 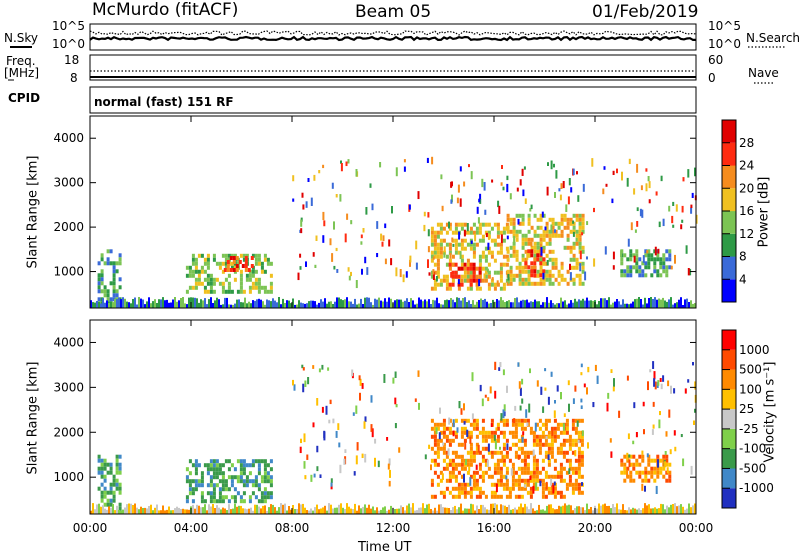 I want to click on velocity-colorbar-tick-label: -1000, so click(x=756, y=488).